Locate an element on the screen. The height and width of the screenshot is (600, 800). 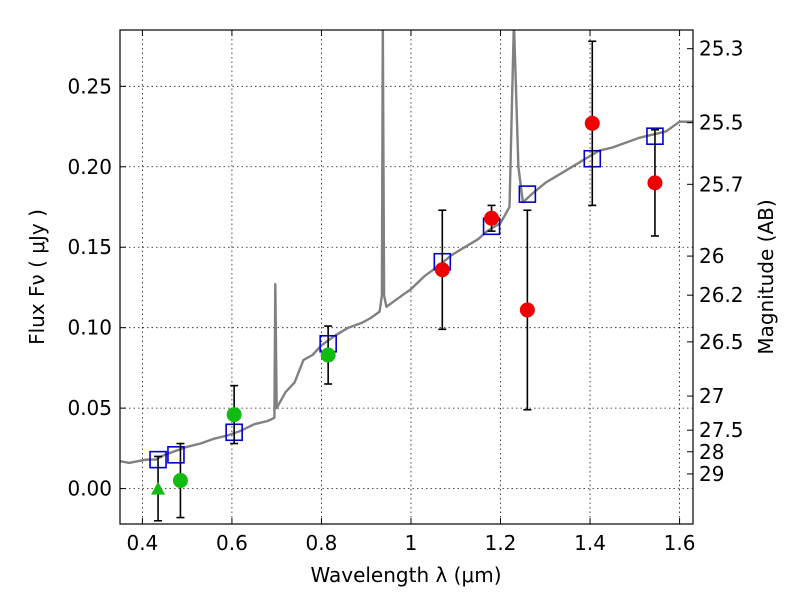
mag-tick-label: 27 is located at coordinates (711, 396).